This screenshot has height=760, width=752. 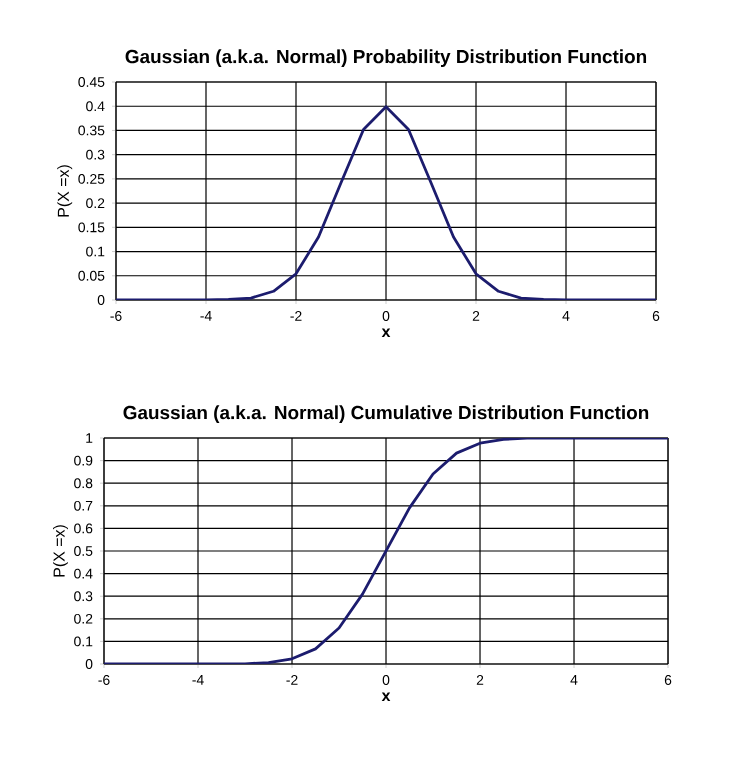 What do you see at coordinates (386, 58) in the screenshot?
I see `chart-title: Gaussian (a.k.a. Normal) Probability Distribution Function` at bounding box center [386, 58].